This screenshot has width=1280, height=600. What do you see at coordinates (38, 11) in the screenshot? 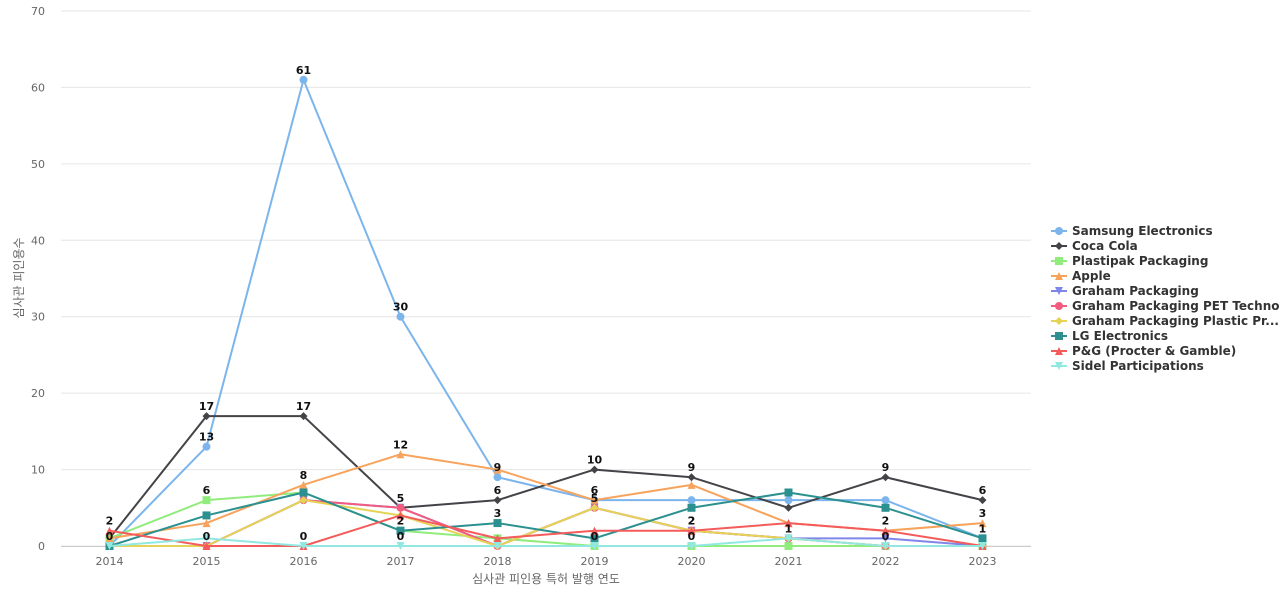
I see `y-tick-label: 70` at bounding box center [38, 11].